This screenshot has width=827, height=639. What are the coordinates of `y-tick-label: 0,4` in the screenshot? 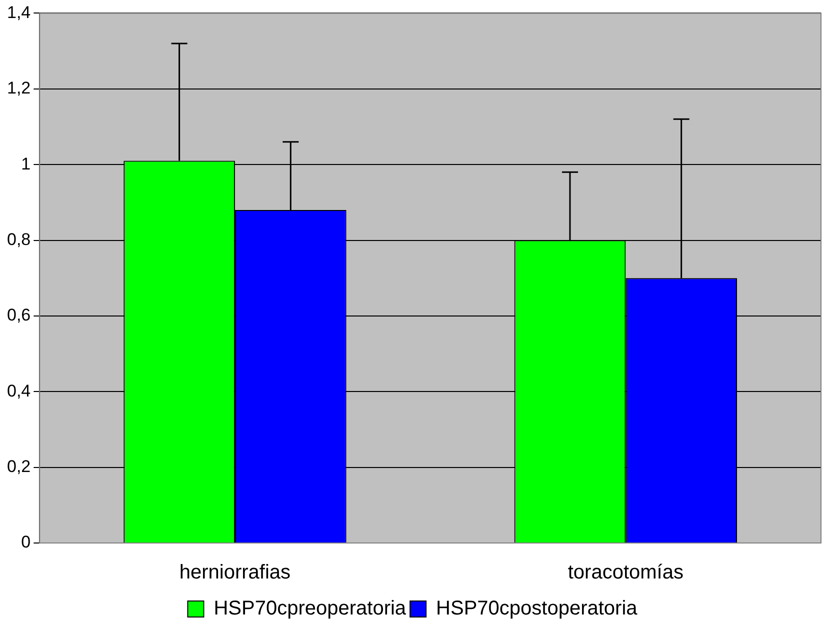 It's located at (18, 390).